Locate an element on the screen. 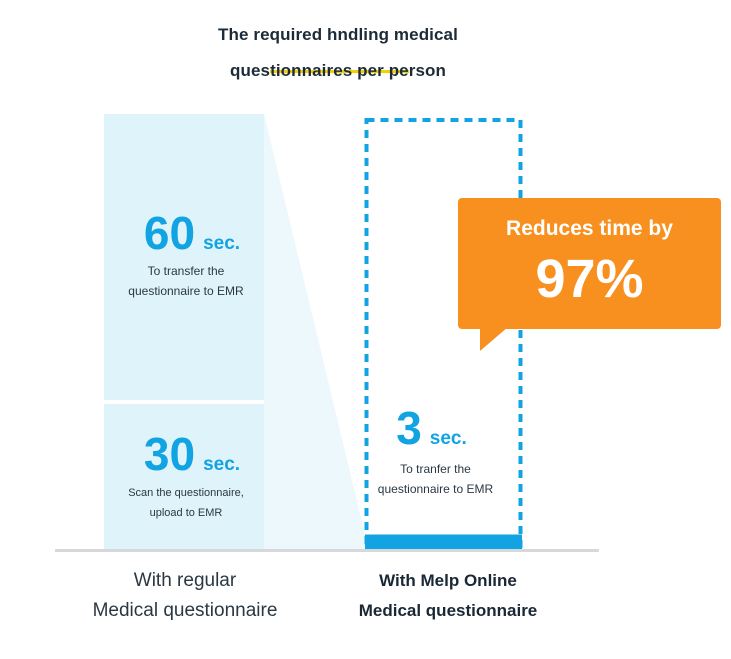 The height and width of the screenshot is (659, 731). desc-label-30-line2: upload to EMR is located at coordinates (186, 513).